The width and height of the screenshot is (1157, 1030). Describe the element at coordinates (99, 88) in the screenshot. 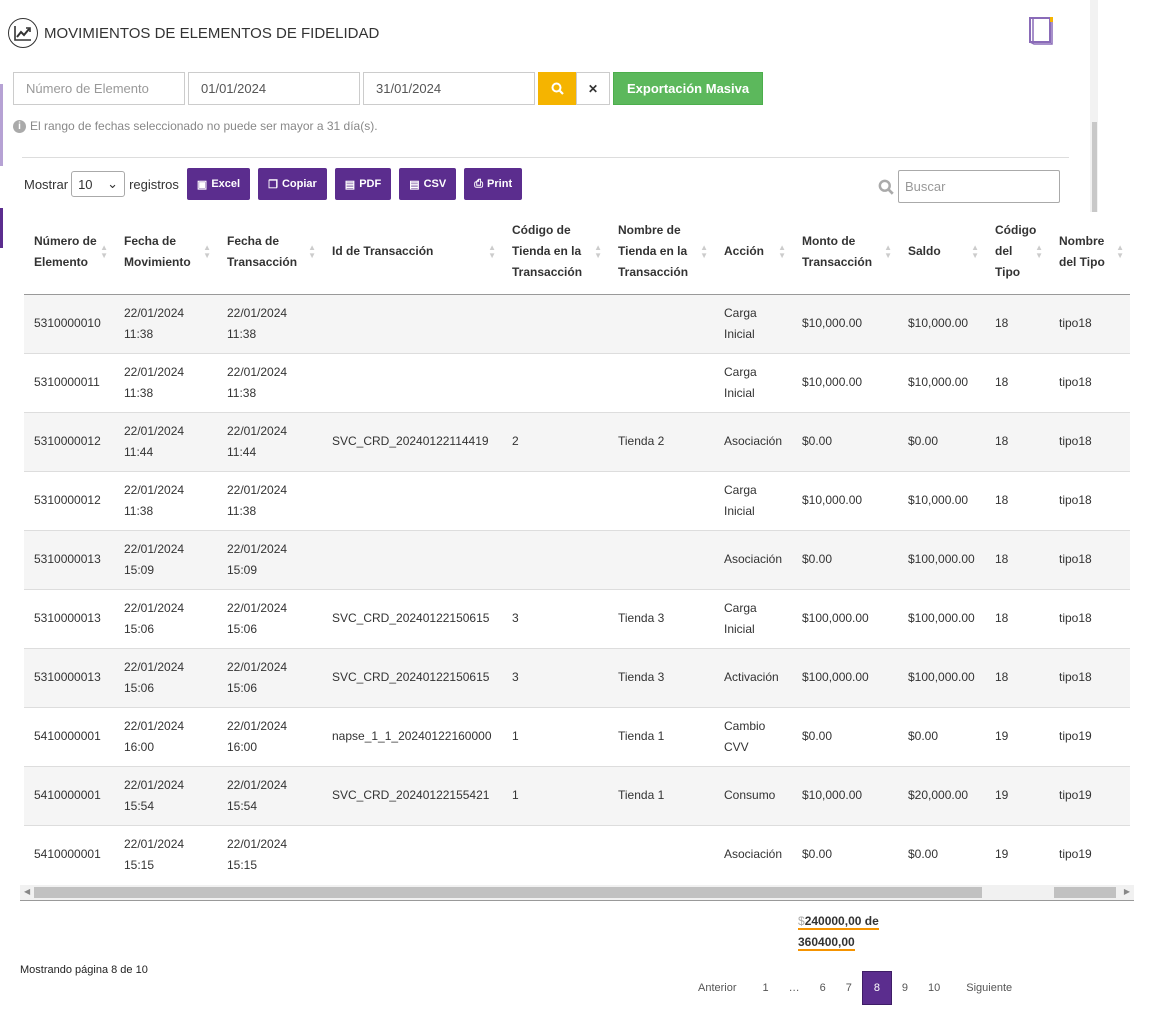

I see `element-number-input: Número de Elemento` at that location.